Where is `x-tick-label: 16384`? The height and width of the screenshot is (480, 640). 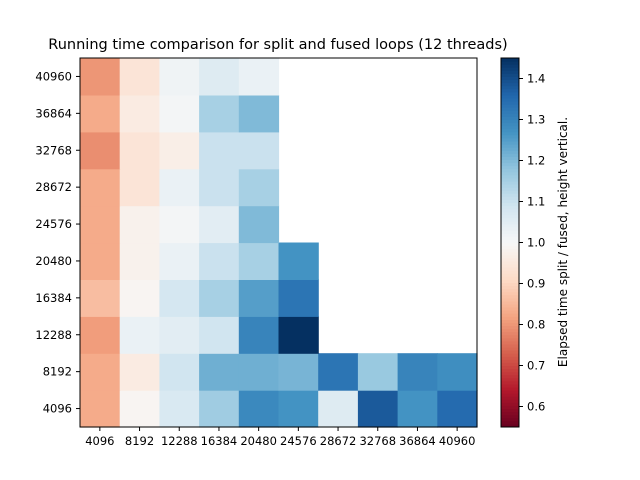
x-tick-label: 16384 is located at coordinates (219, 441).